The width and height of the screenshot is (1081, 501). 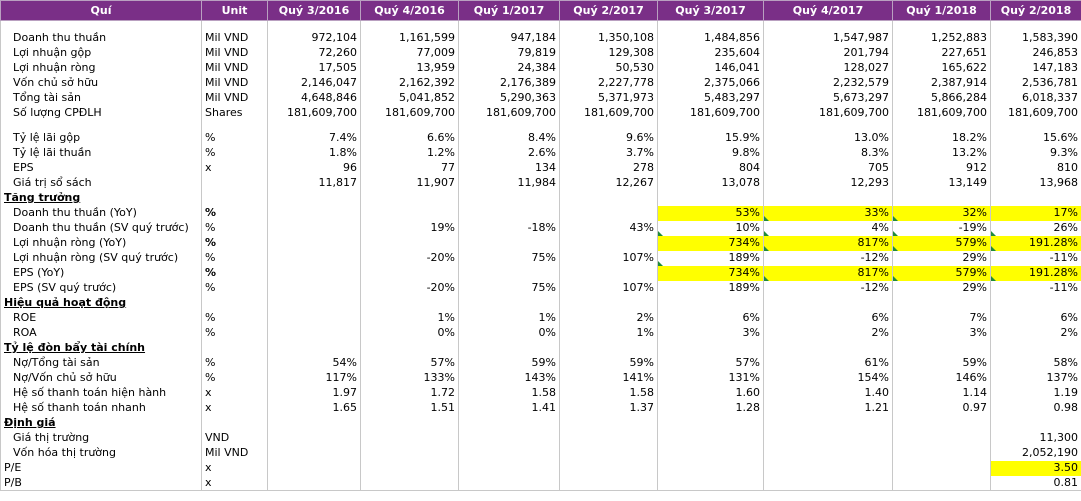 I want to click on value-cell: 1.65, so click(x=314, y=408).